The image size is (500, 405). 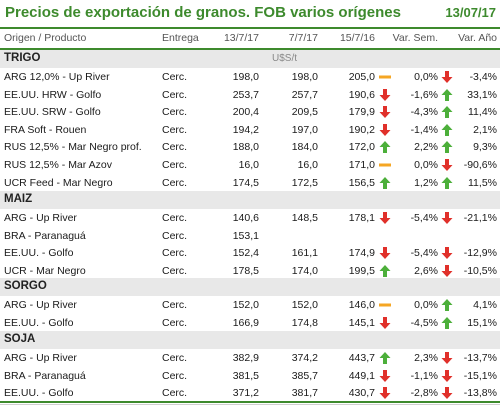 What do you see at coordinates (424, 94) in the screenshot?
I see `row-var-sem: -1,6%` at bounding box center [424, 94].